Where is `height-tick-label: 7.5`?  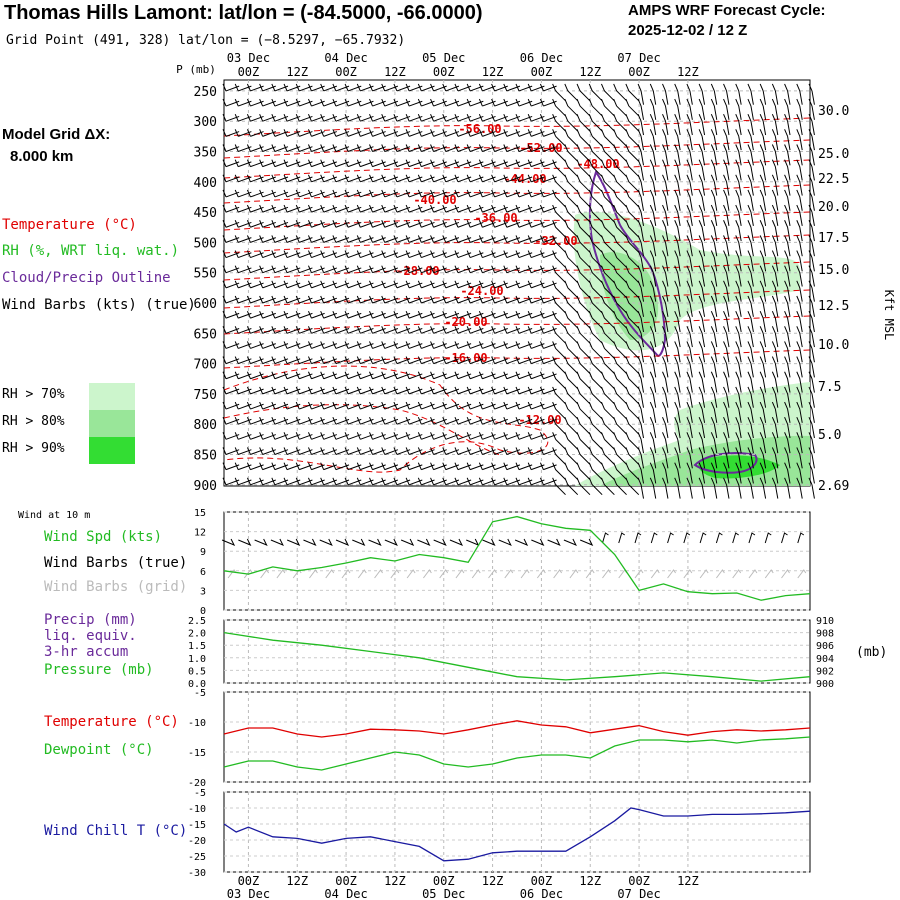 height-tick-label: 7.5 is located at coordinates (829, 387).